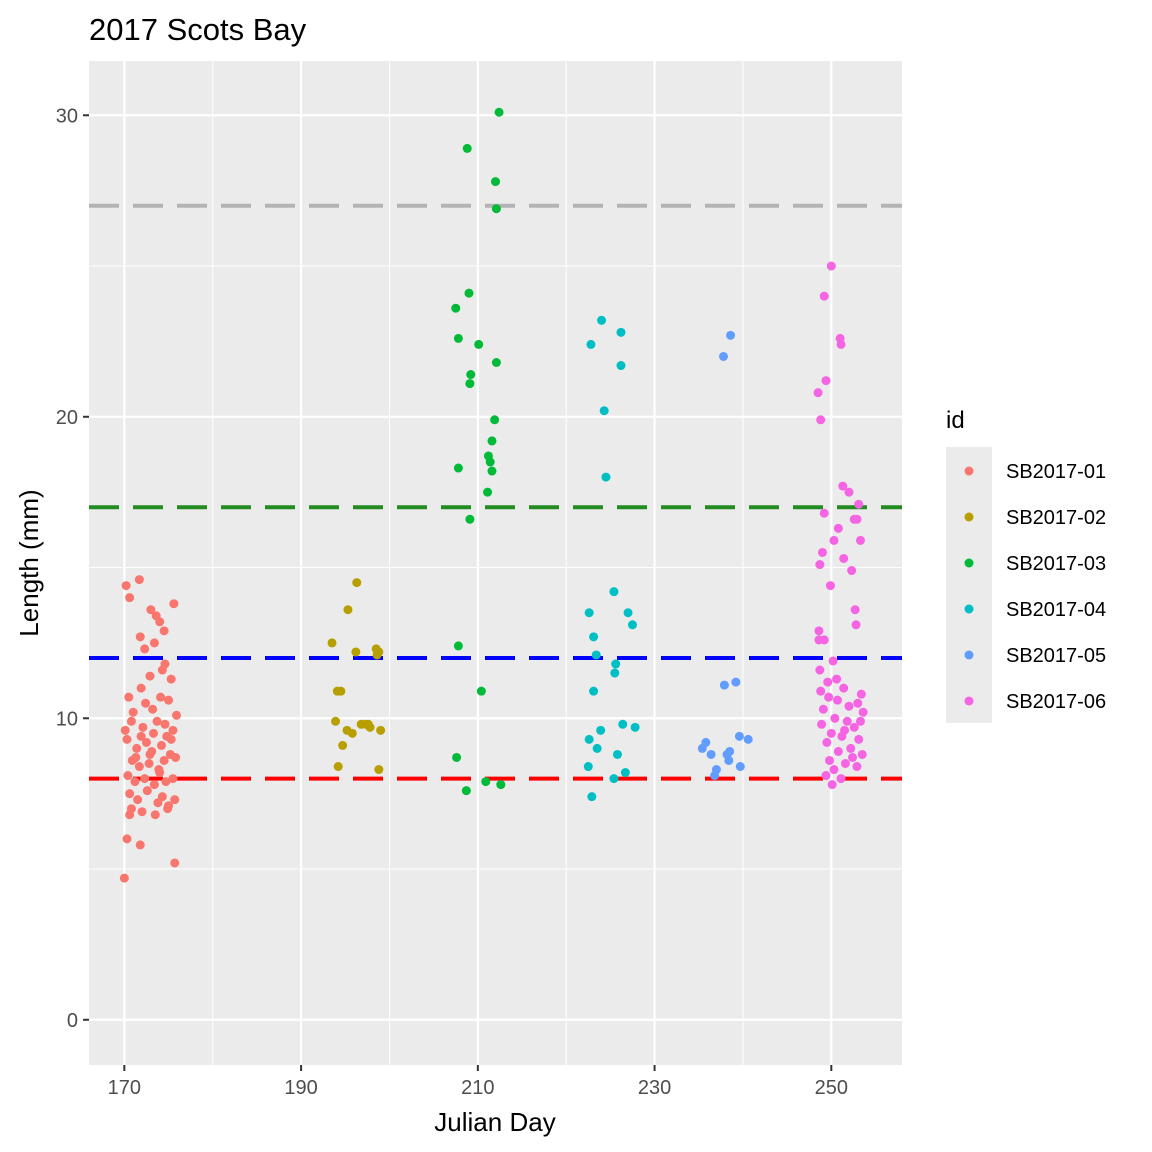 The image size is (1152, 1152). What do you see at coordinates (831, 1088) in the screenshot?
I see `x-tick-label: 250` at bounding box center [831, 1088].